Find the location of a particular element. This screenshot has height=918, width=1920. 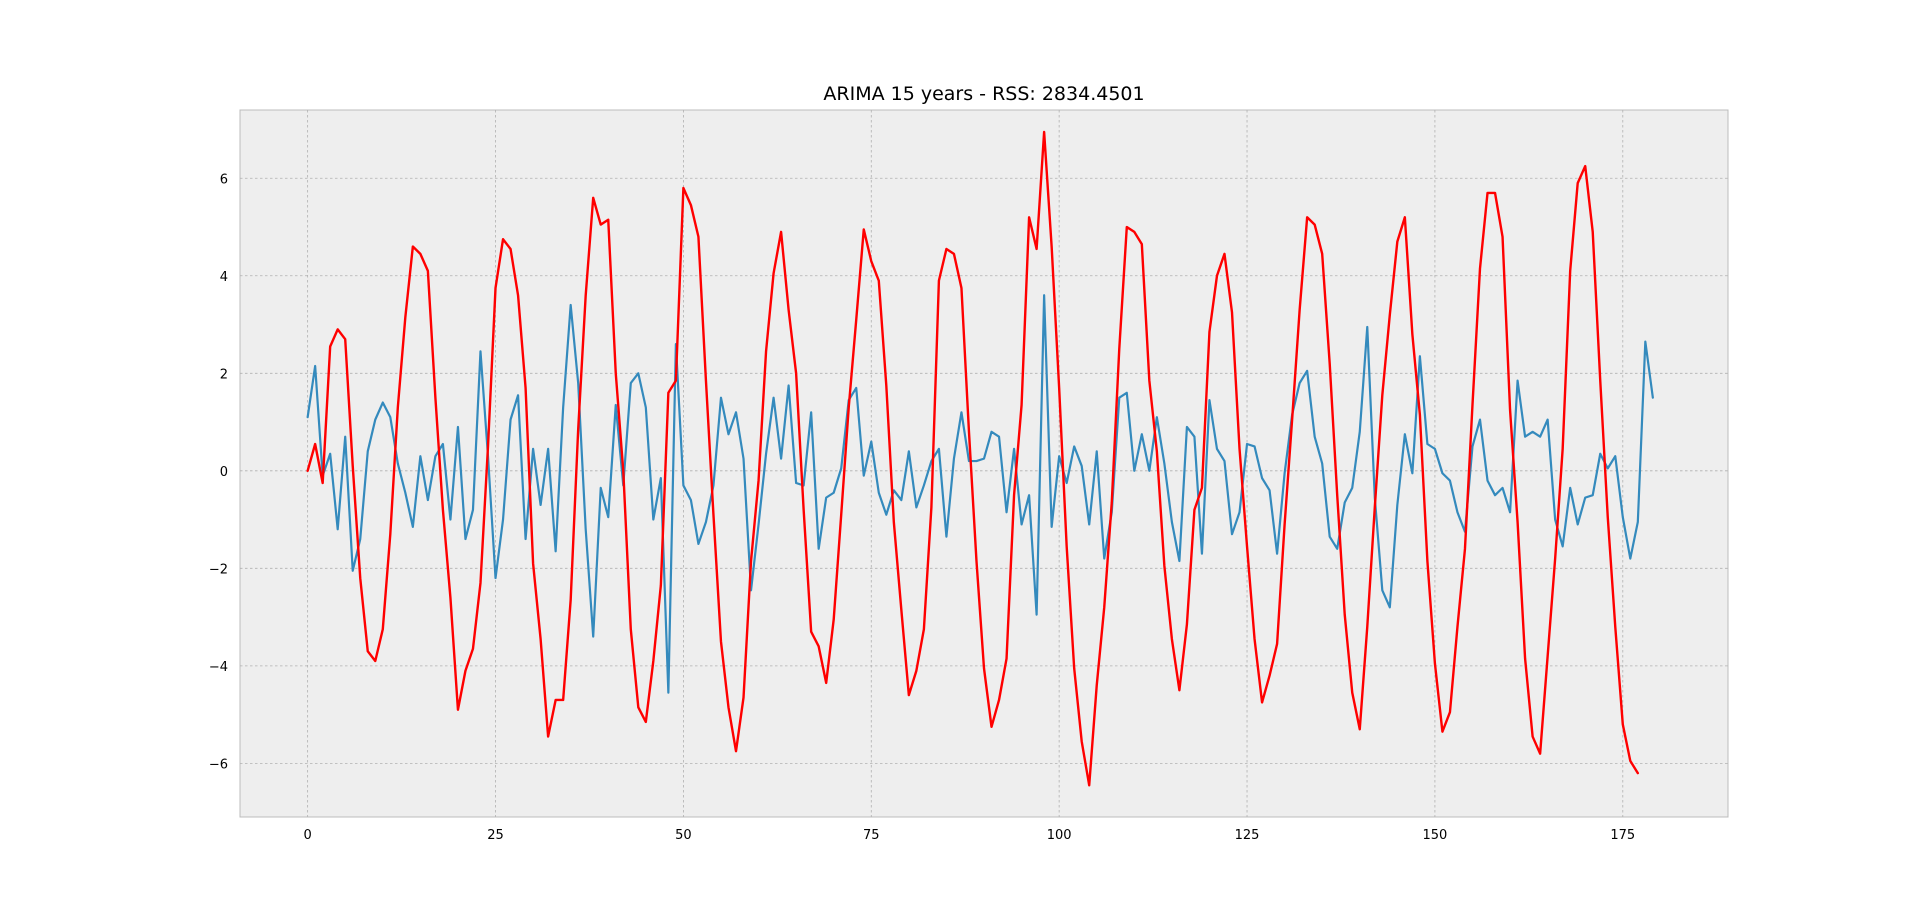

y-tick-label: −6 is located at coordinates (218, 764).